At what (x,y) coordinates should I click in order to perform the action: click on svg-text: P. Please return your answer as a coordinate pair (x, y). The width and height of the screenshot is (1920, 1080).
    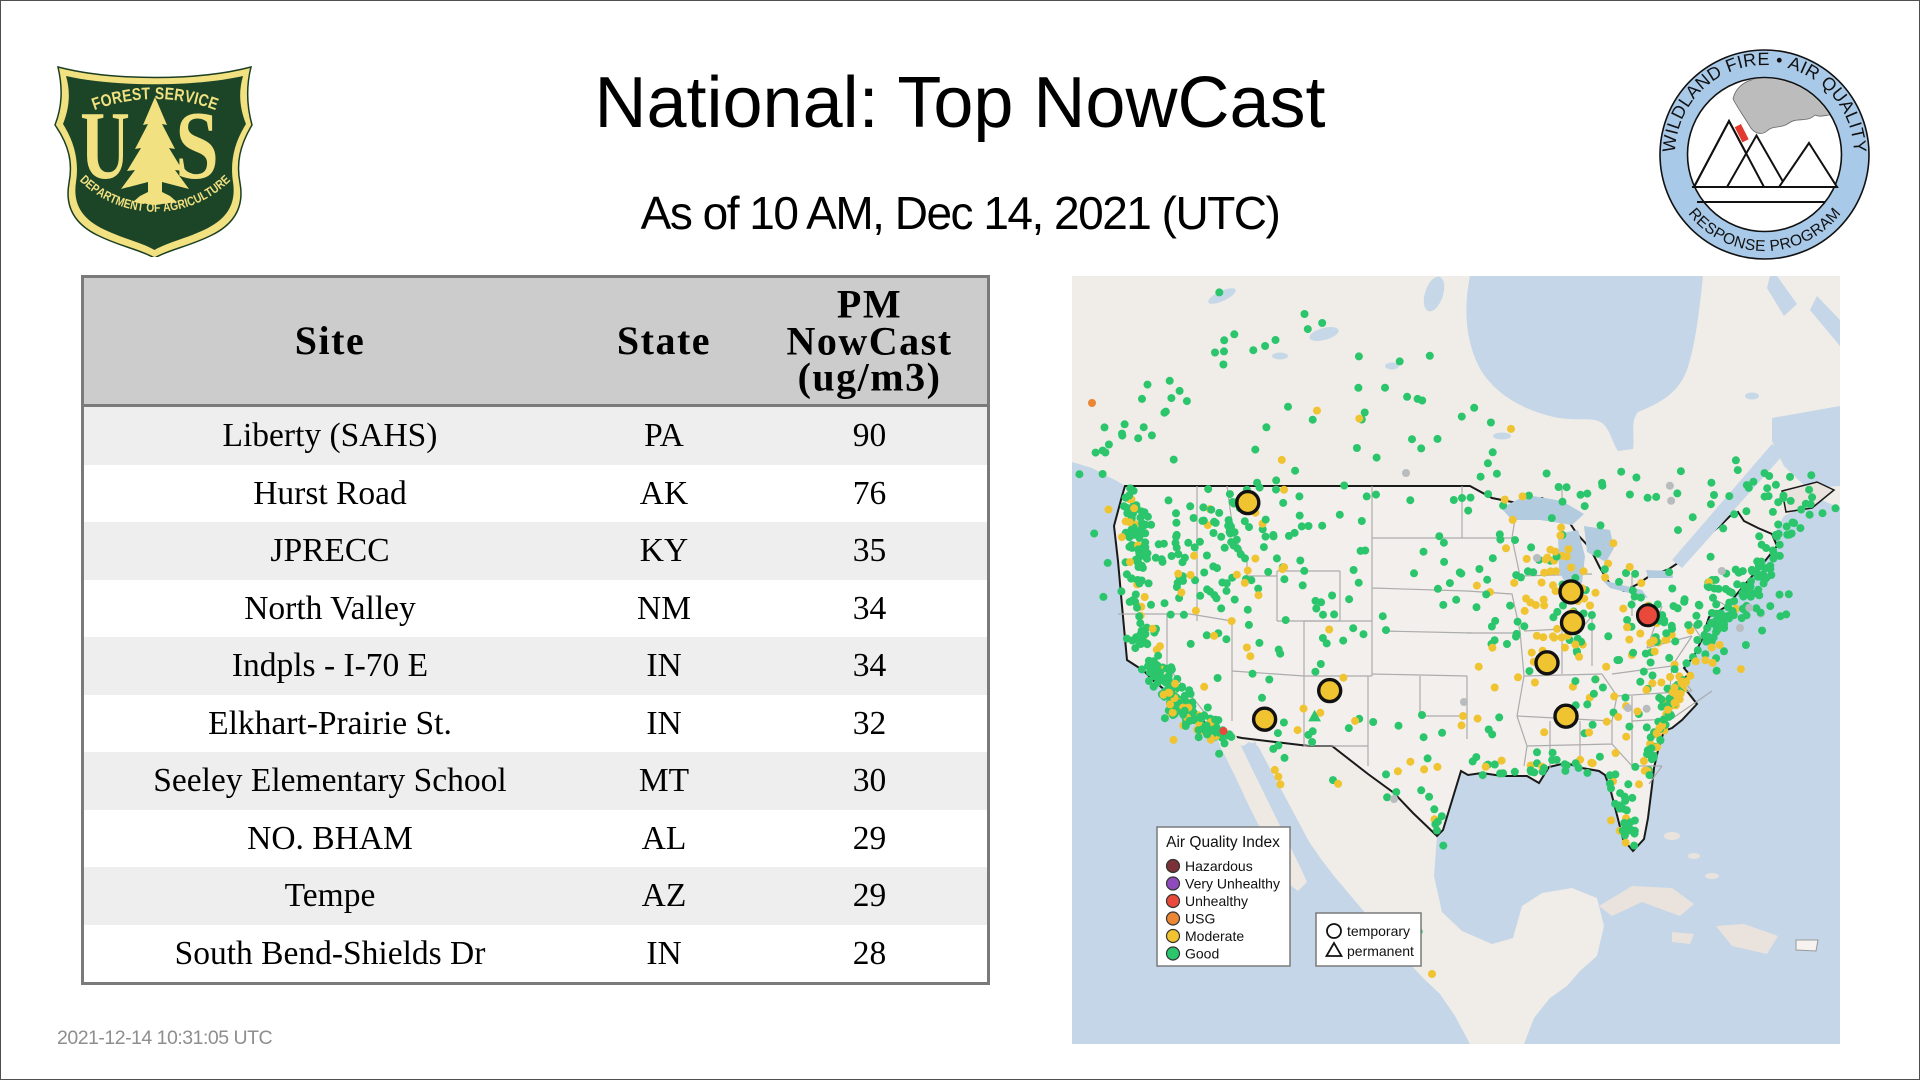
    Looking at the image, I should click on (1775, 246).